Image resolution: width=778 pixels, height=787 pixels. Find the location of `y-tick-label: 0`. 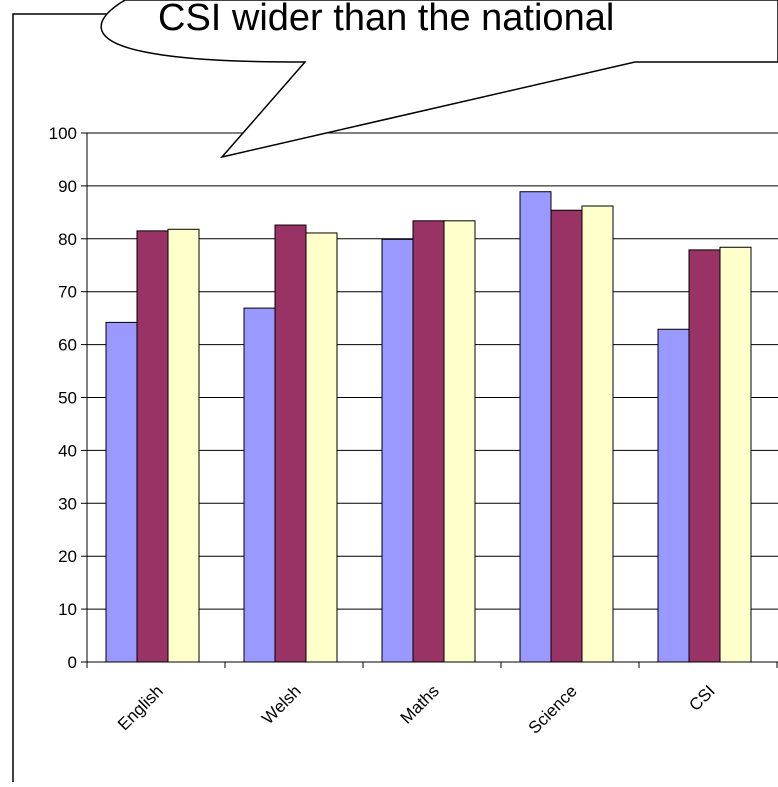

y-tick-label: 0 is located at coordinates (72, 662).